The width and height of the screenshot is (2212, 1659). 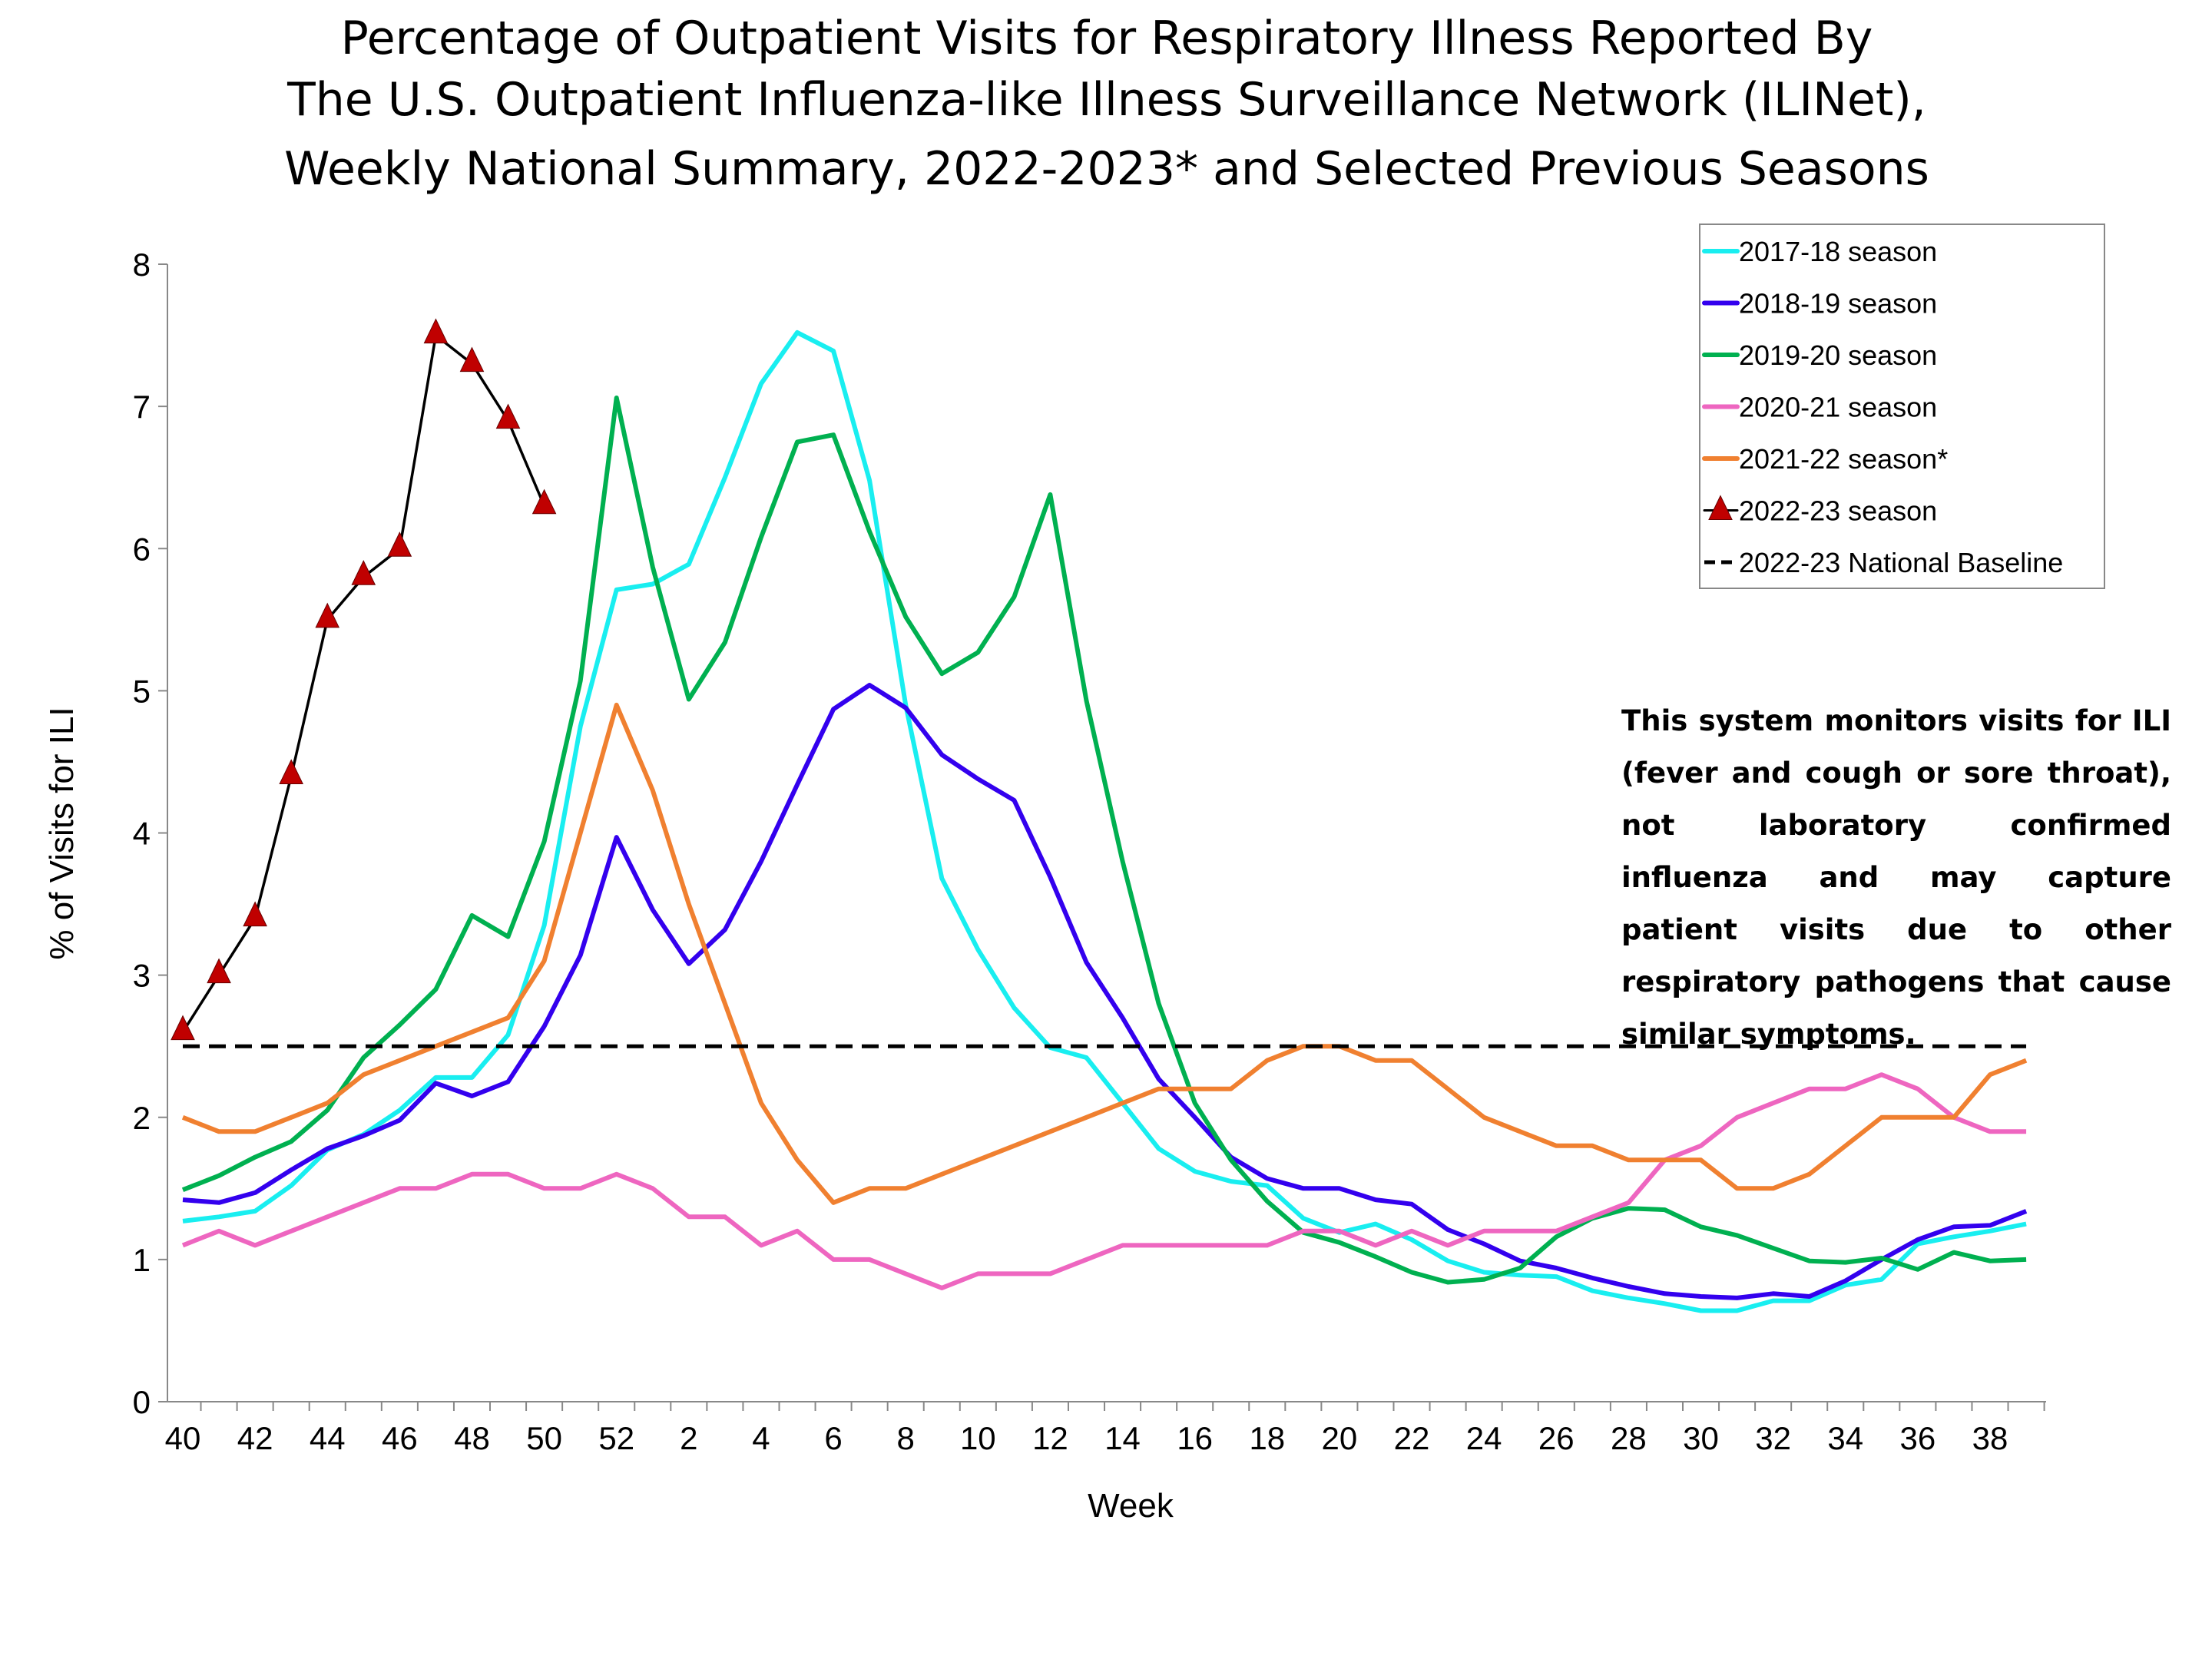 I want to click on legend-item-2019-20-season: 2019-20 season, so click(x=1820, y=355).